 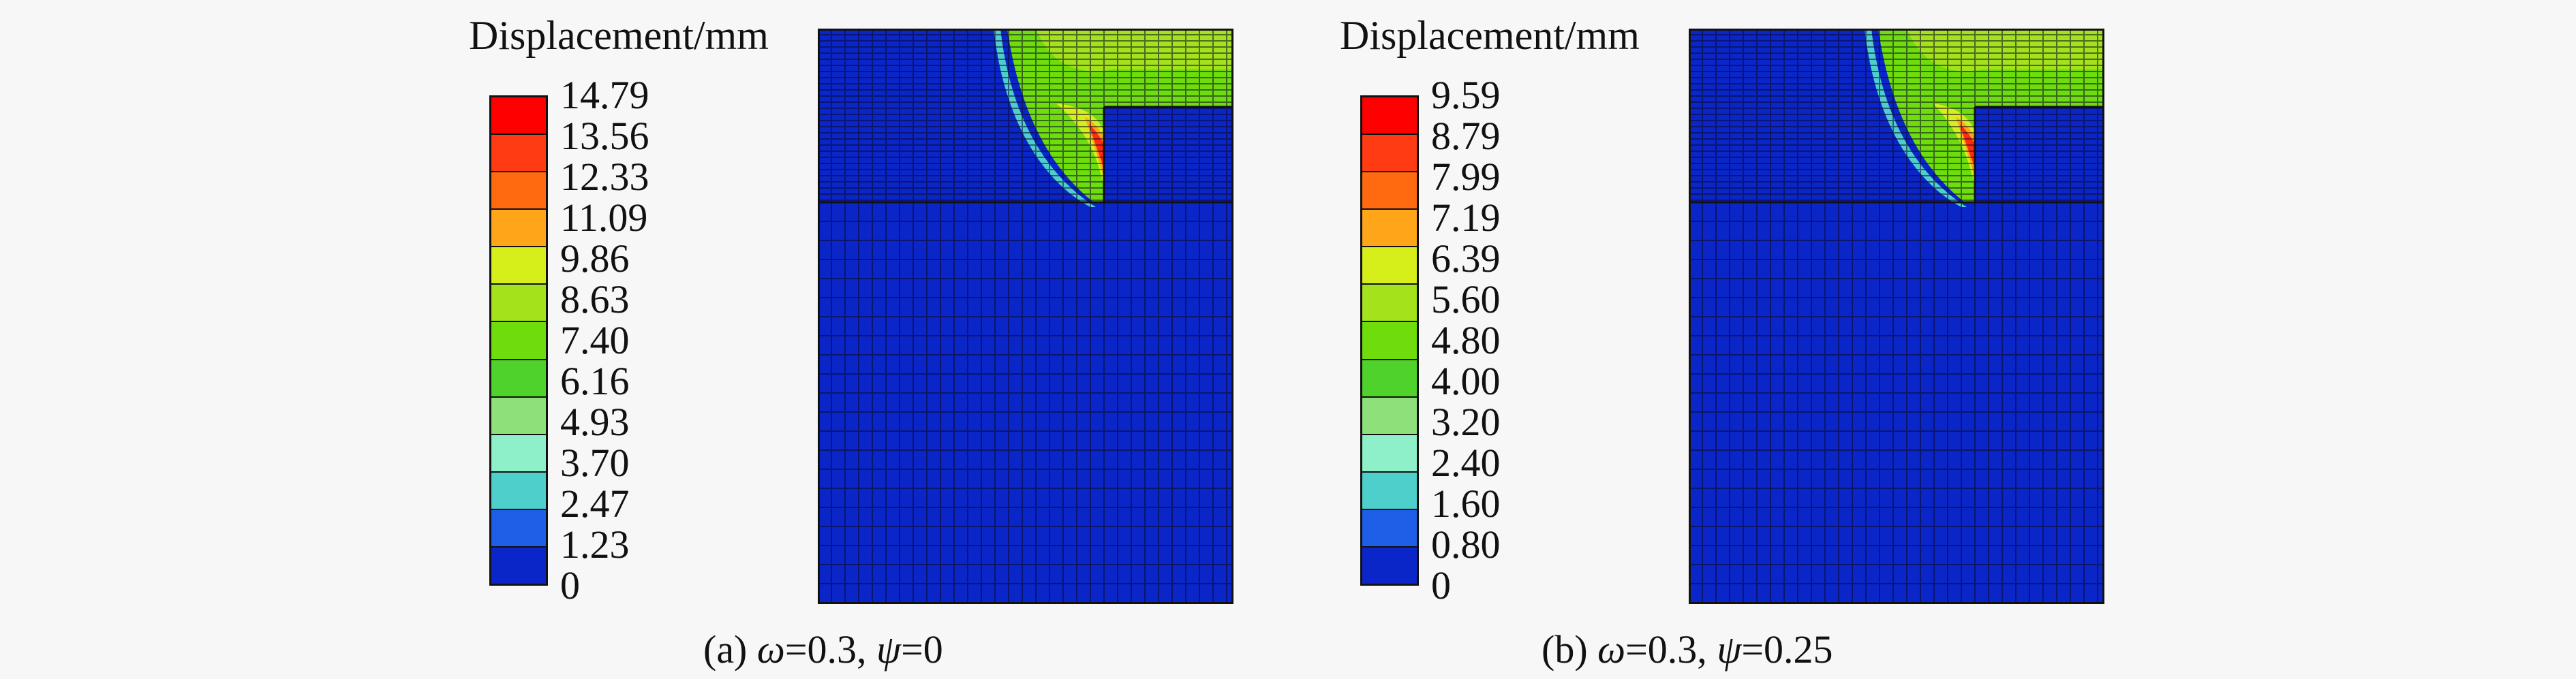 I want to click on legend-tick-label: 1.60, so click(x=1466, y=503).